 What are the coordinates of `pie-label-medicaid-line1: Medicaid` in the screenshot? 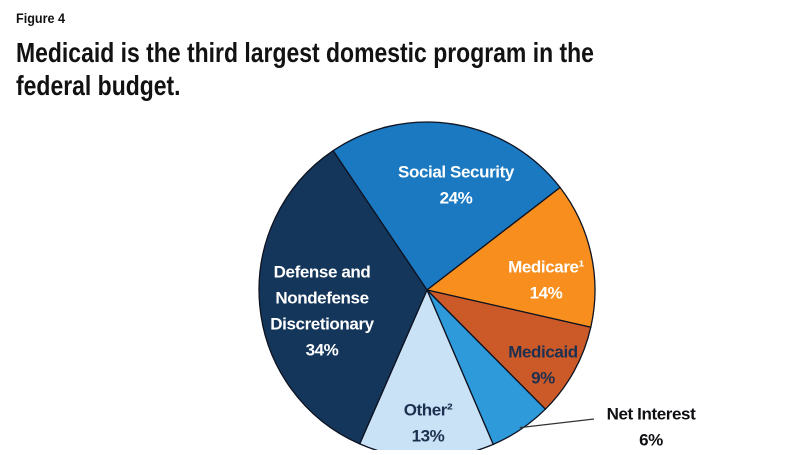 It's located at (543, 352).